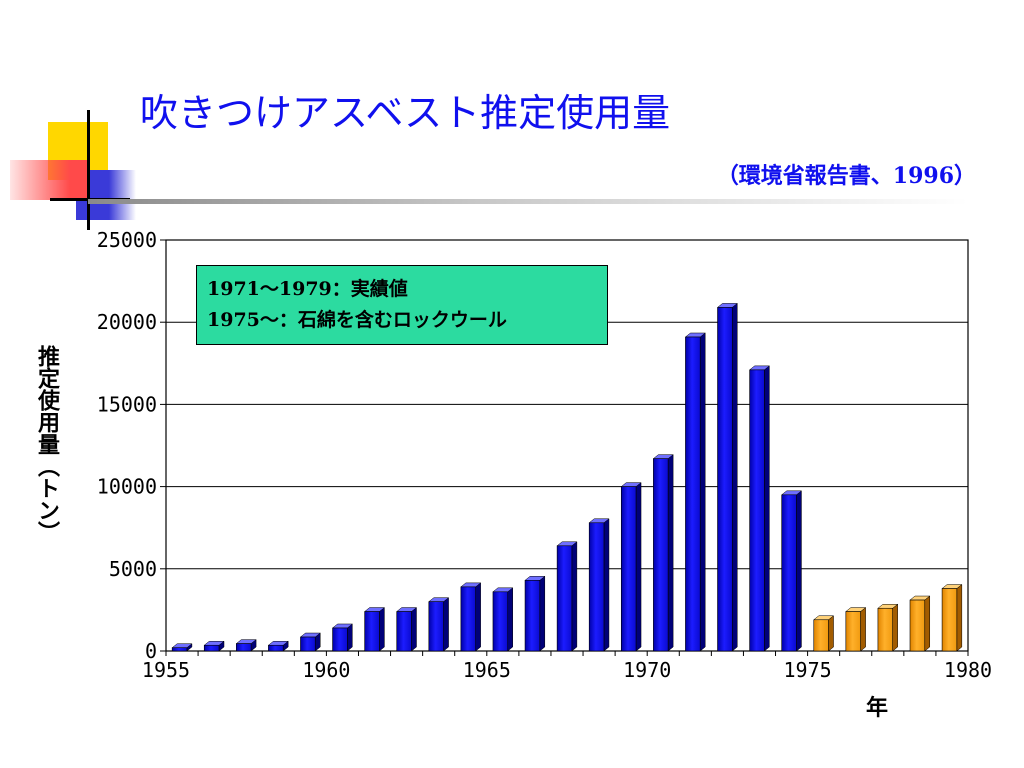 The image size is (1024, 768). Describe the element at coordinates (877, 708) in the screenshot. I see `x-axis-label: 年` at that location.